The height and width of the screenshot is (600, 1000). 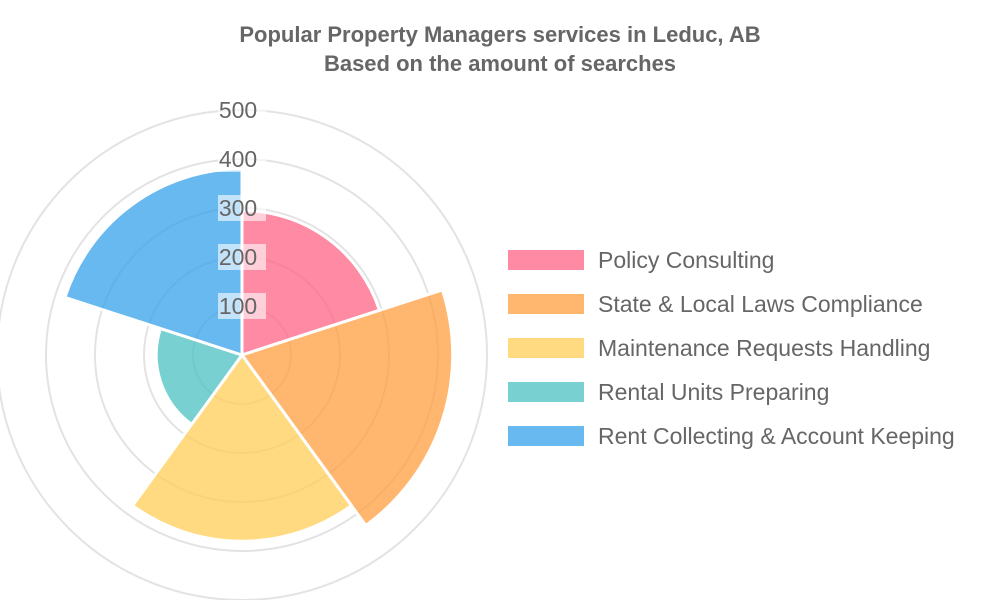 What do you see at coordinates (764, 347) in the screenshot?
I see `legend-label: Maintenance Requests Handling` at bounding box center [764, 347].